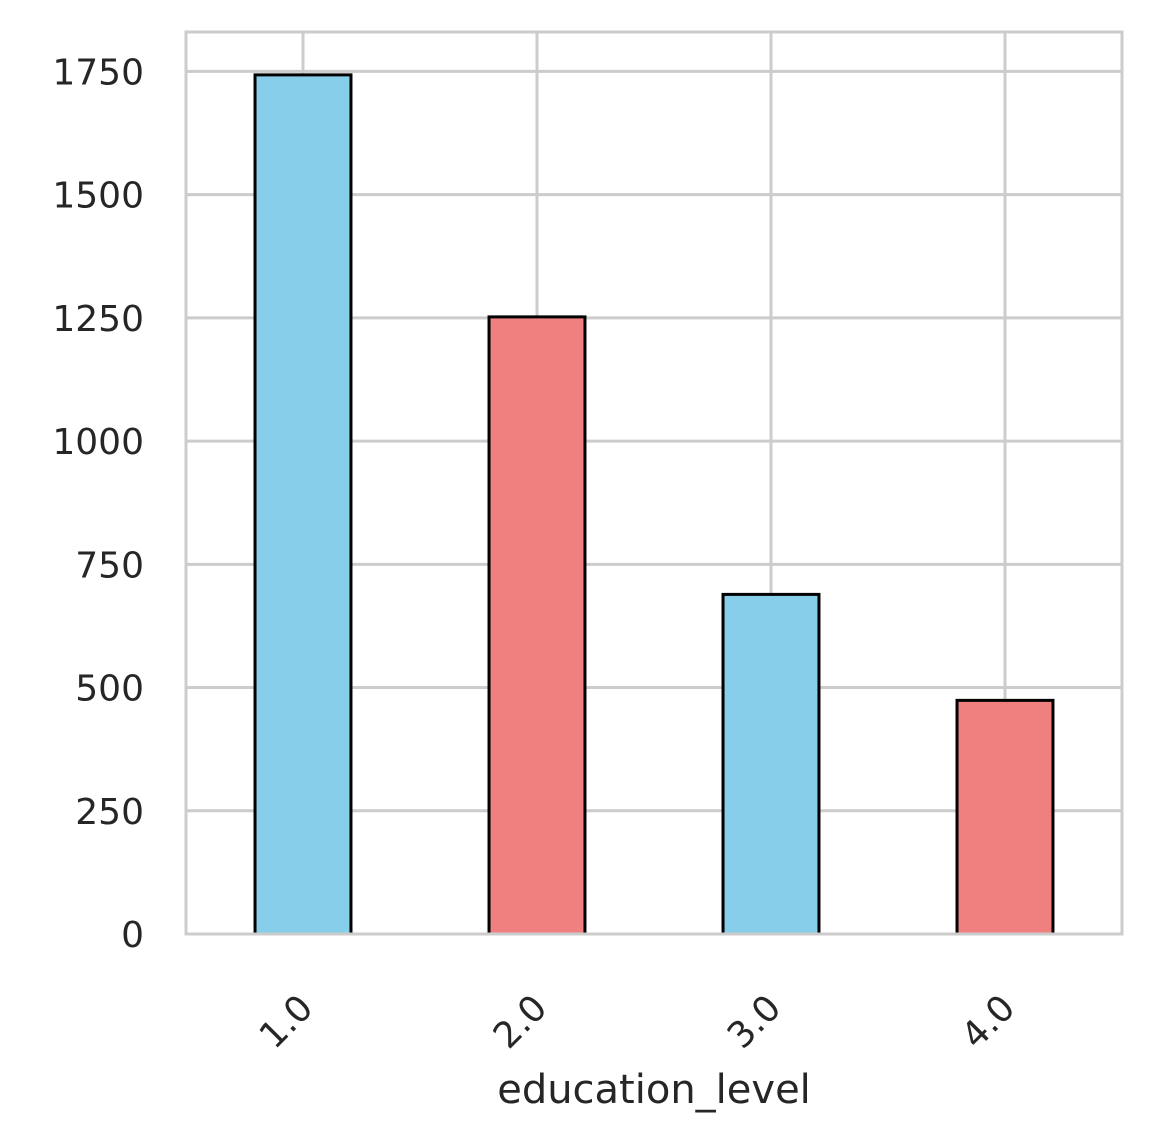  I want to click on x-axis-title: education_level, so click(654, 1090).